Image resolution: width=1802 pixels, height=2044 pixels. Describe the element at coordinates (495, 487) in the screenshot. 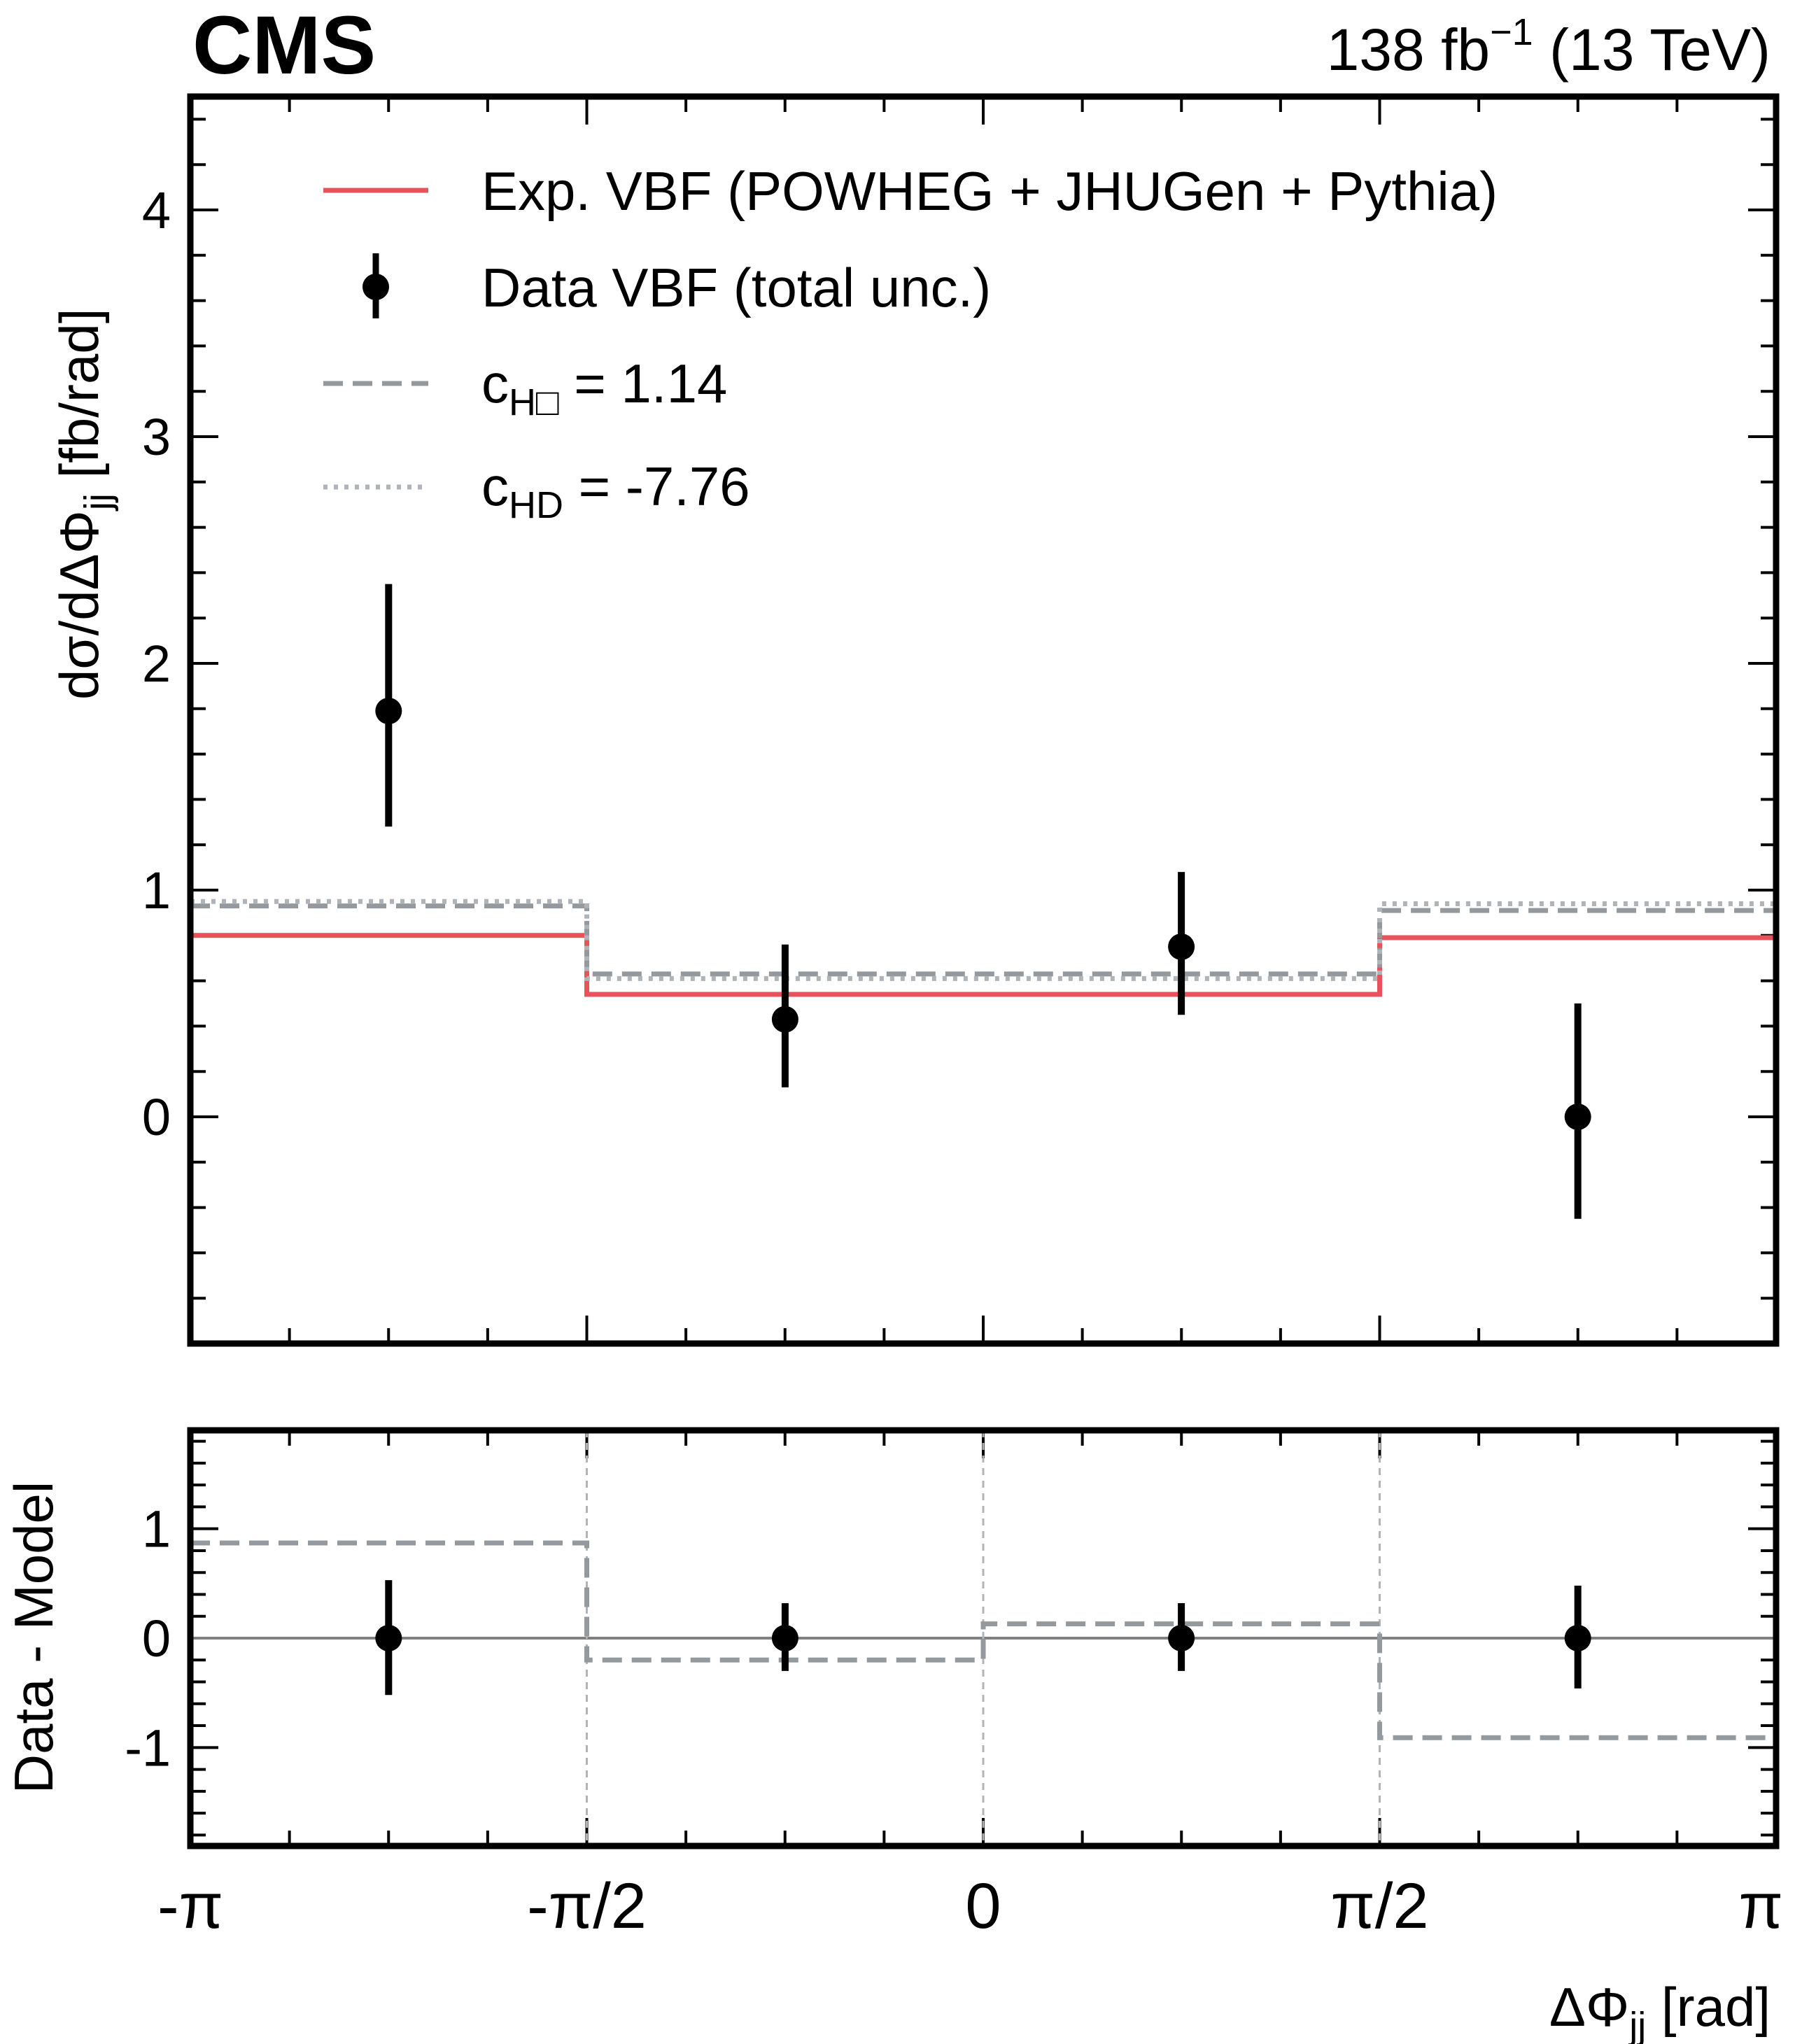

I see `legend-chd-prefix: c` at that location.